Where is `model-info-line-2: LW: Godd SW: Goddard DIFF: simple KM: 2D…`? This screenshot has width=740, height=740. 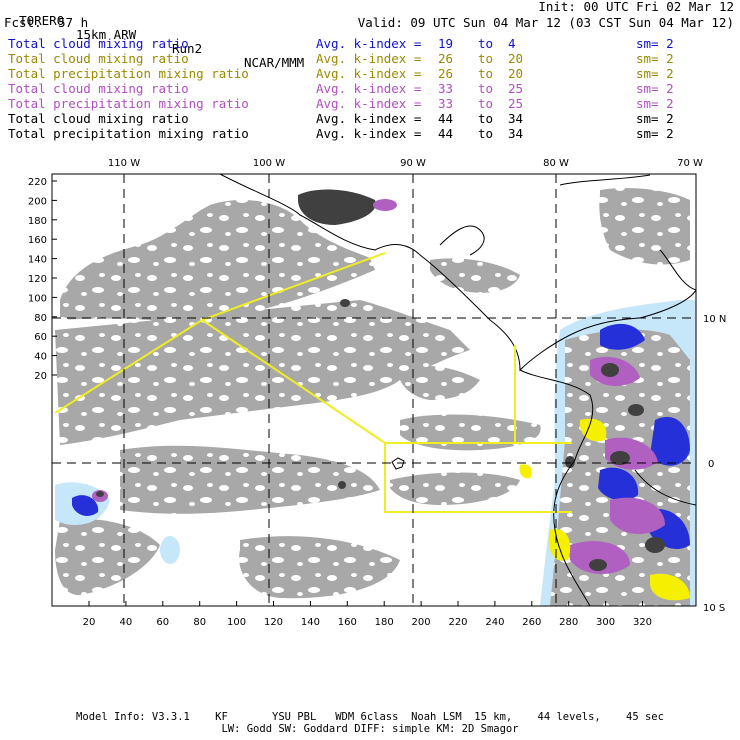 model-info-line-2: LW: Godd SW: Goddard DIFF: simple KM: 2D… is located at coordinates (370, 729).